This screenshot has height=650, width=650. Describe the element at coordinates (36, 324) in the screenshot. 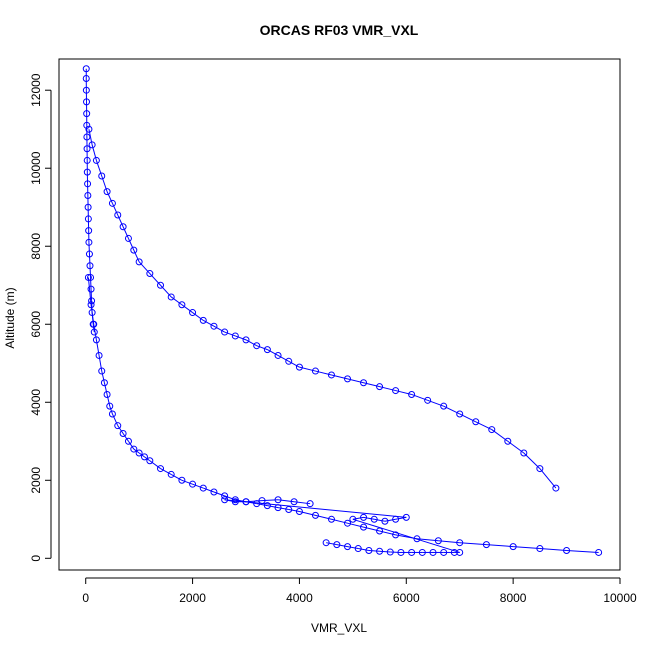

I see `y-tick-label: 6000` at that location.